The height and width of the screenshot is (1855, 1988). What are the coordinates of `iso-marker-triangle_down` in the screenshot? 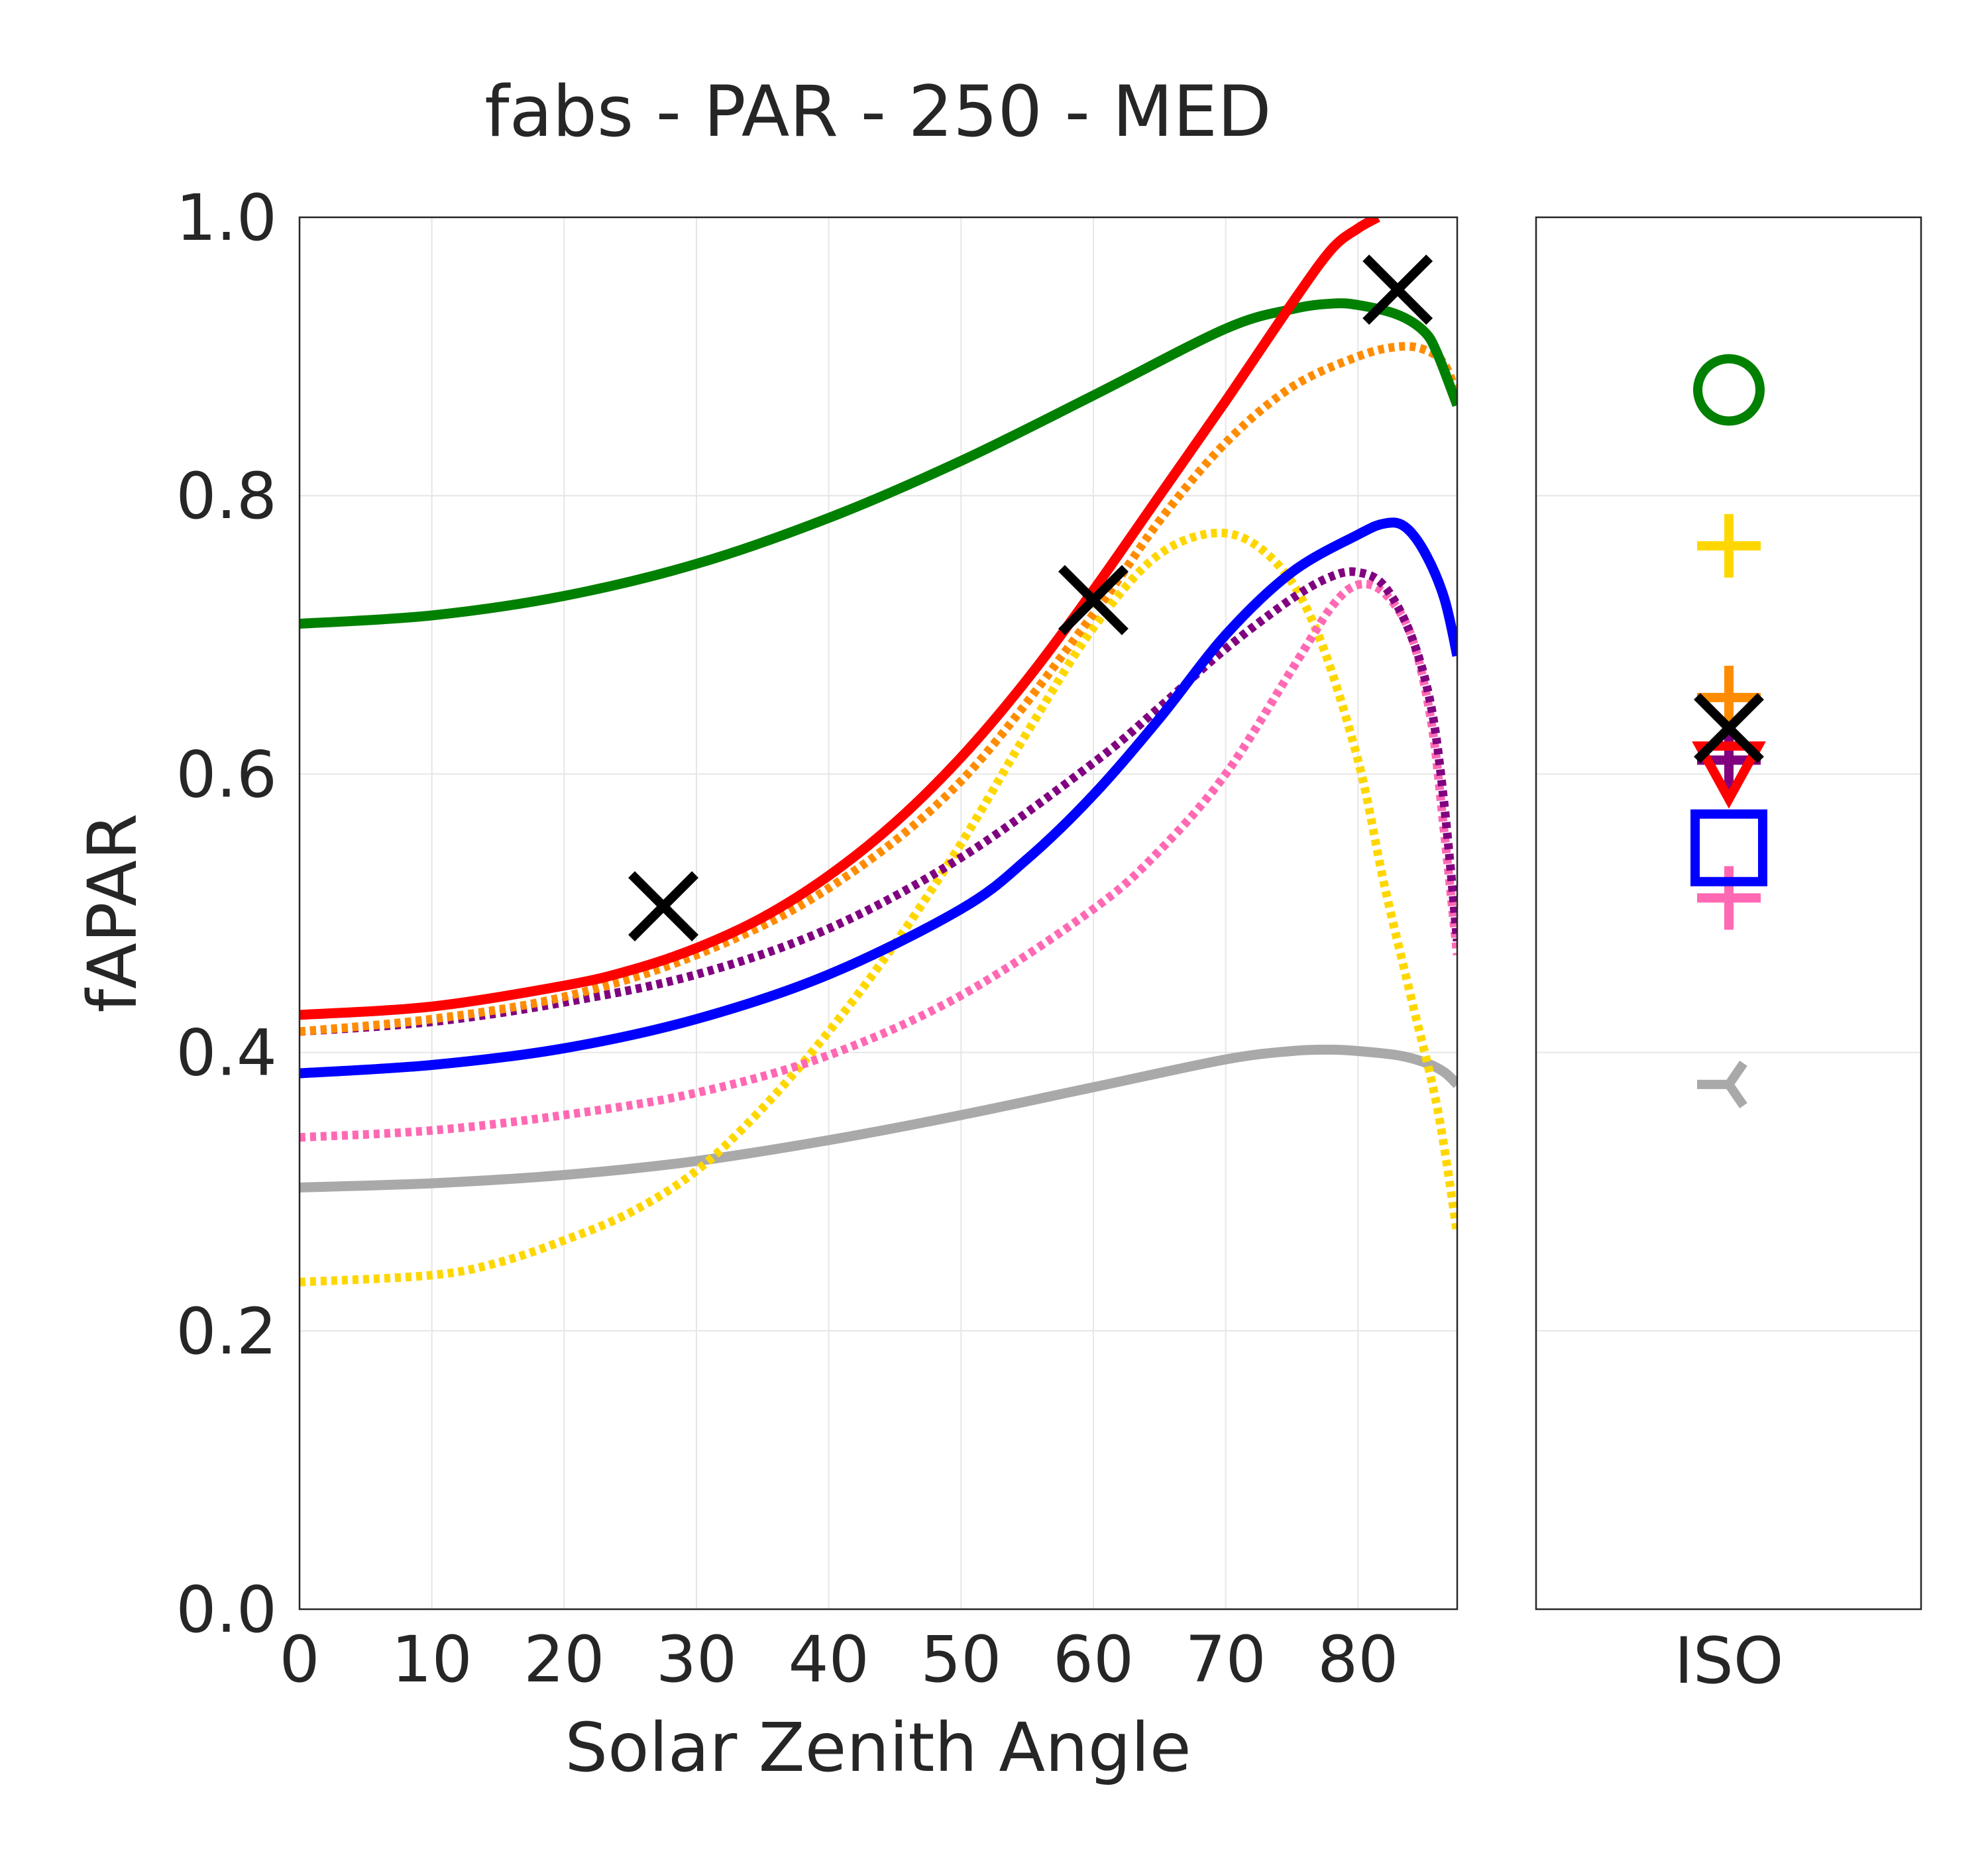 It's located at (1729, 775).